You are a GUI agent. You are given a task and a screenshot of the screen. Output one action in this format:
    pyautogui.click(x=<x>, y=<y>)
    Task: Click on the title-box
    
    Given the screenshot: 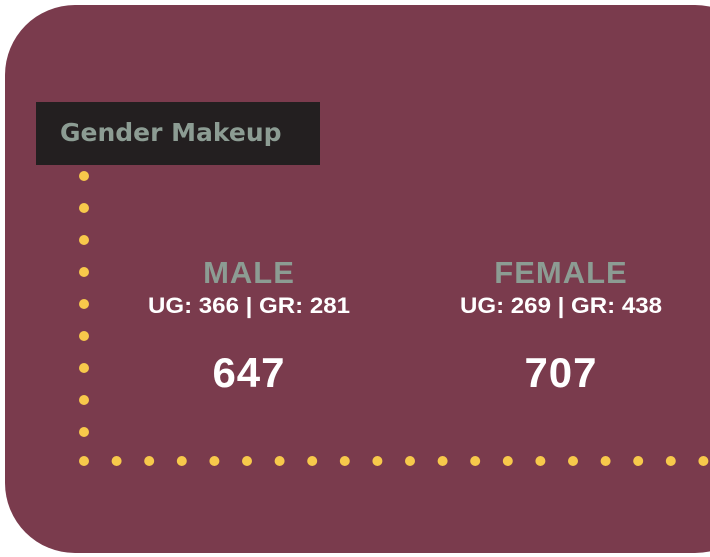 What is the action you would take?
    pyautogui.click(x=178, y=133)
    